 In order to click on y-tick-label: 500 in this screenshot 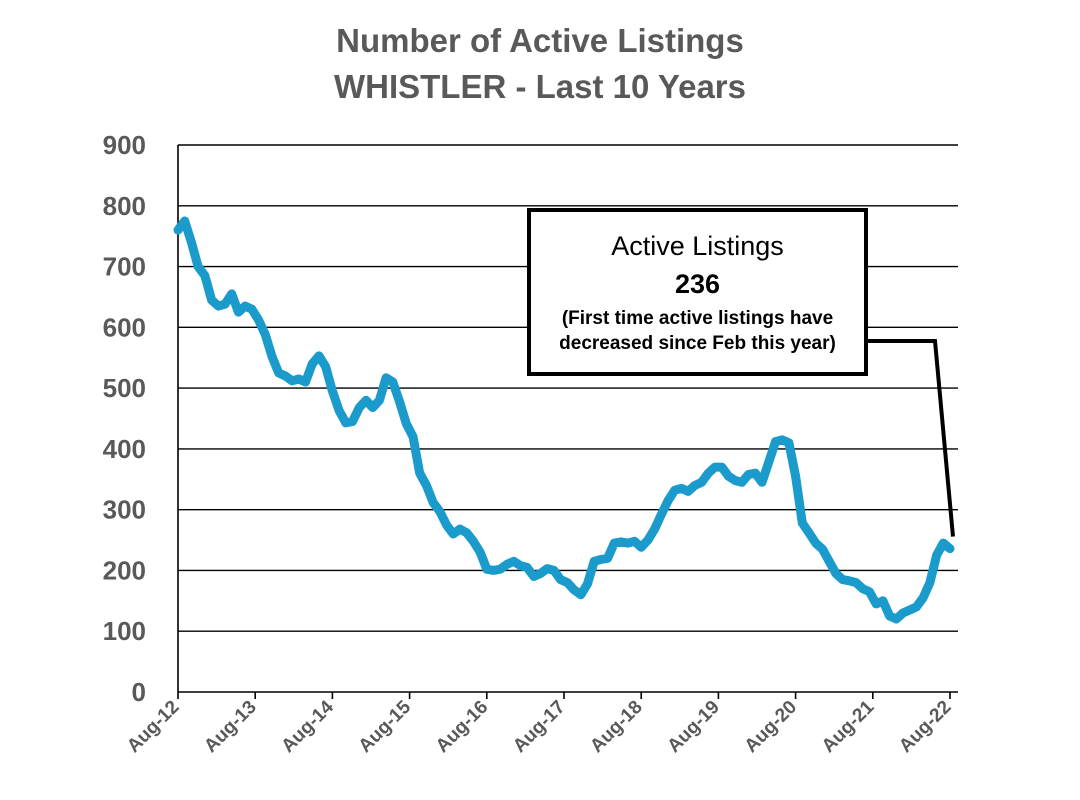, I will do `click(124, 388)`.